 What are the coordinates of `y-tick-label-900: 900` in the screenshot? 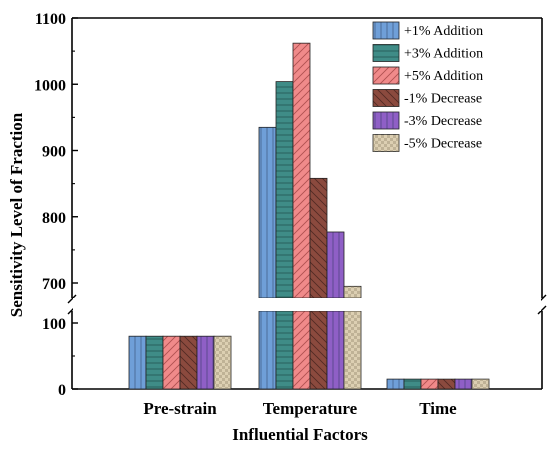 It's located at (54, 152).